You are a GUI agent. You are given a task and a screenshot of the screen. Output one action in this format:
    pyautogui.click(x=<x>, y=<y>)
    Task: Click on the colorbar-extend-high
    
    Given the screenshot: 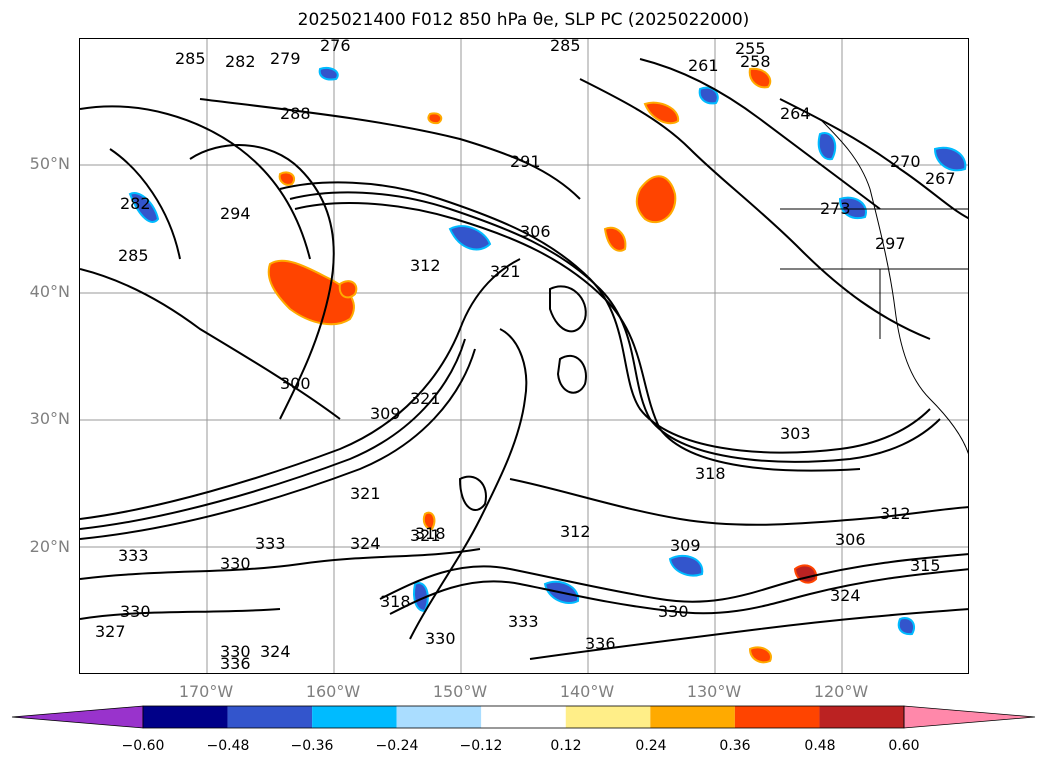 What is the action you would take?
    pyautogui.click(x=969, y=717)
    